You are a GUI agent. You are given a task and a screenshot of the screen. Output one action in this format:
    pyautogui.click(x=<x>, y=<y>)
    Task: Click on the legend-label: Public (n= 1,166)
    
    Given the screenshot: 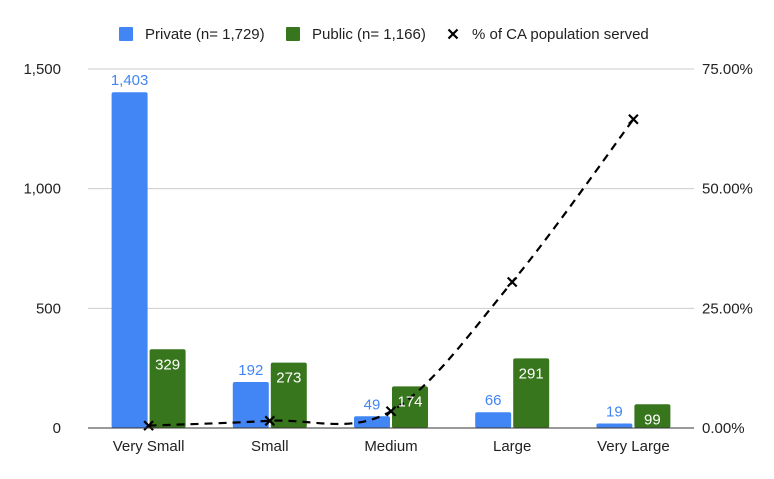 What is the action you would take?
    pyautogui.click(x=369, y=34)
    